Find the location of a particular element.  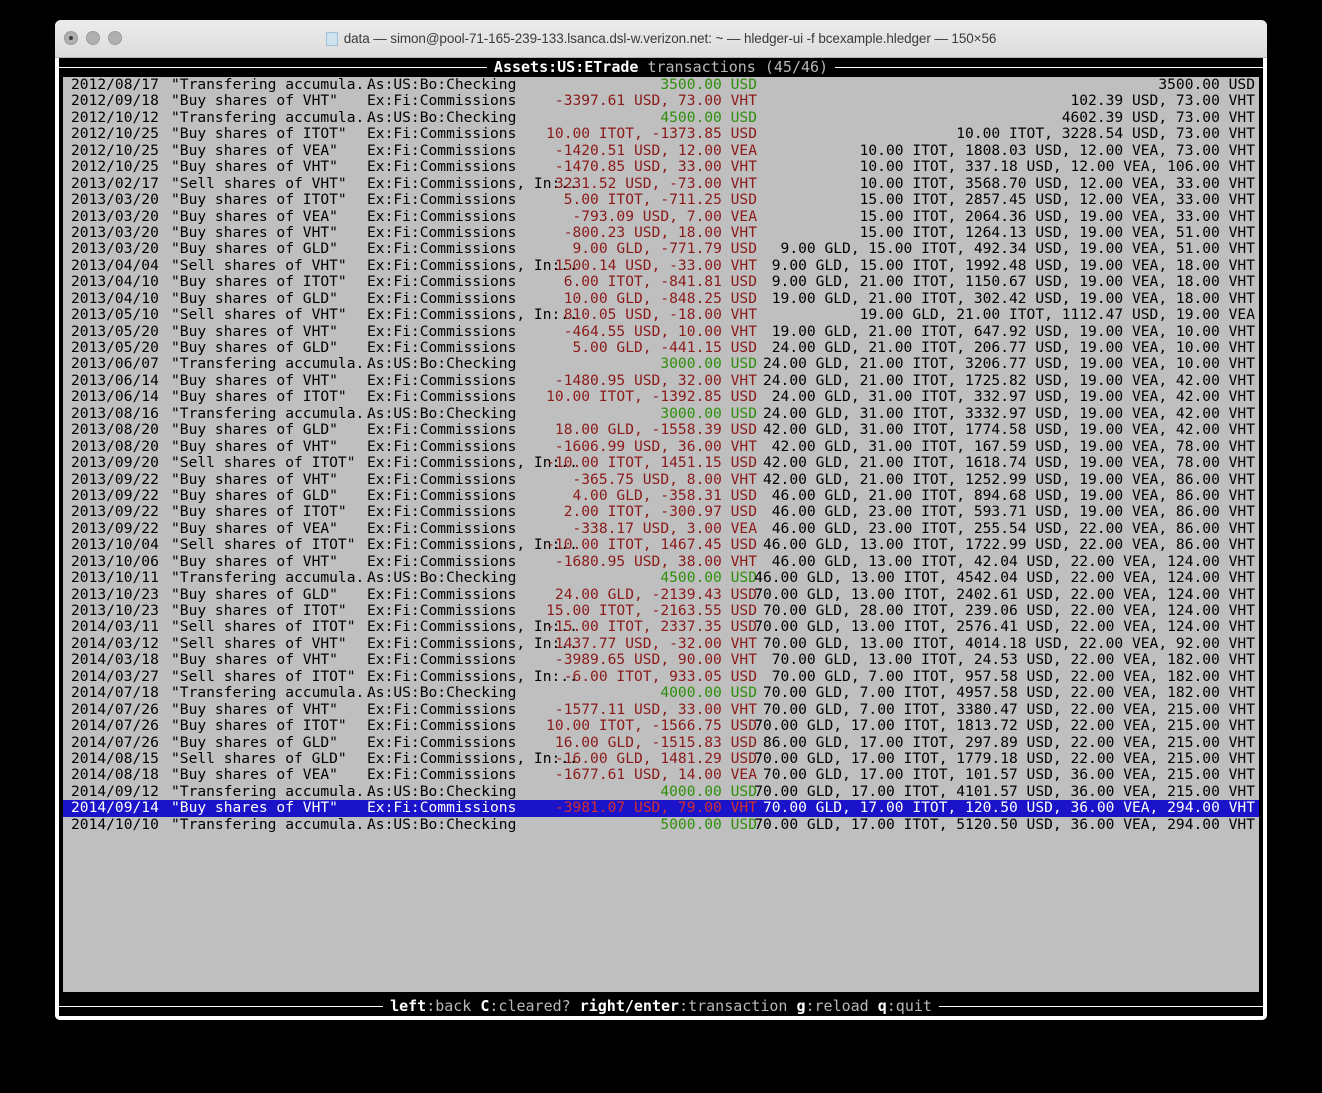

transaction-amount: 4000.00 USD is located at coordinates (708, 791).